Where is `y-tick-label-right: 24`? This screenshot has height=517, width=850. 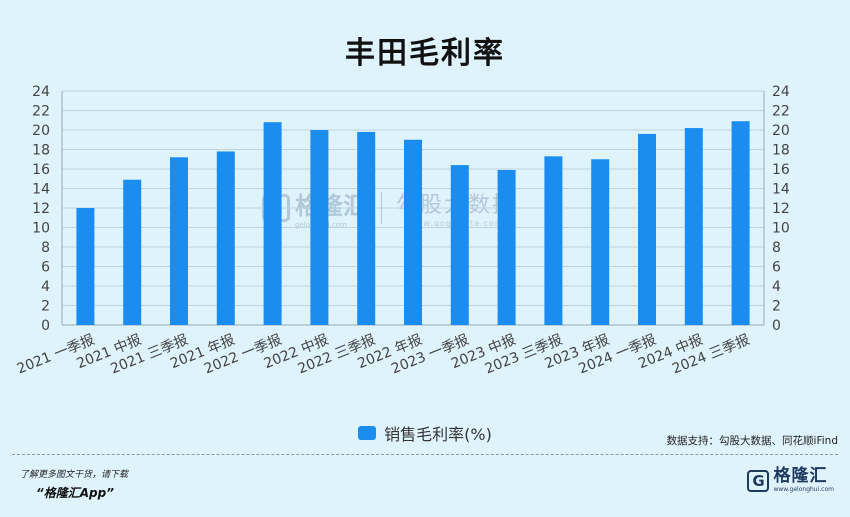 y-tick-label-right: 24 is located at coordinates (781, 92).